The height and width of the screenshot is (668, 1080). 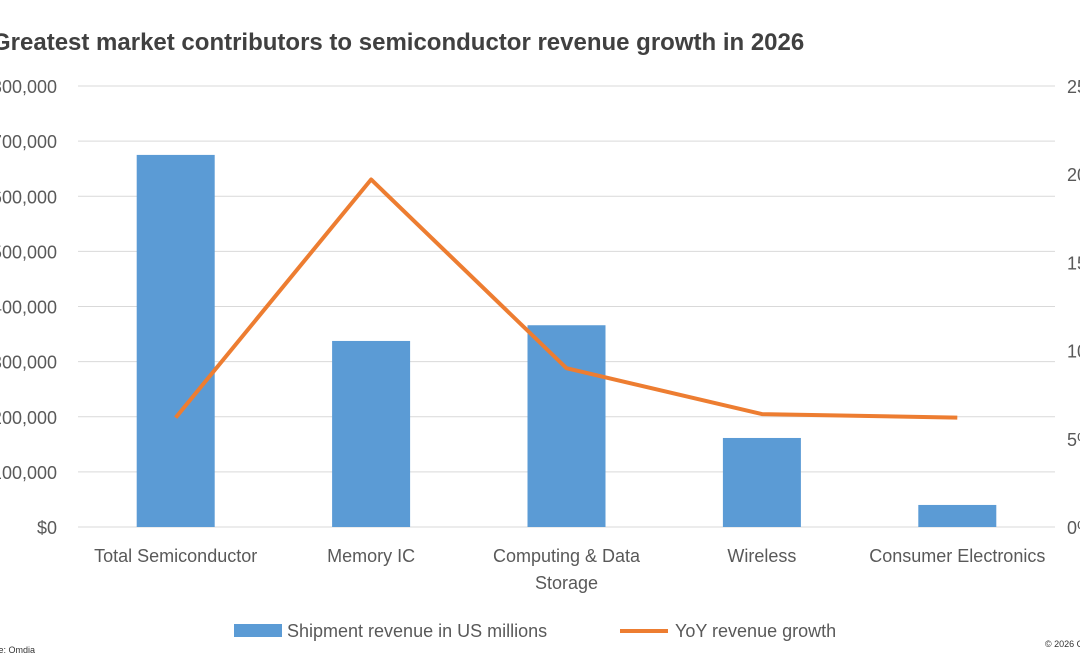 I want to click on copyright-note: © 2026 Omdia, so click(x=1062, y=644).